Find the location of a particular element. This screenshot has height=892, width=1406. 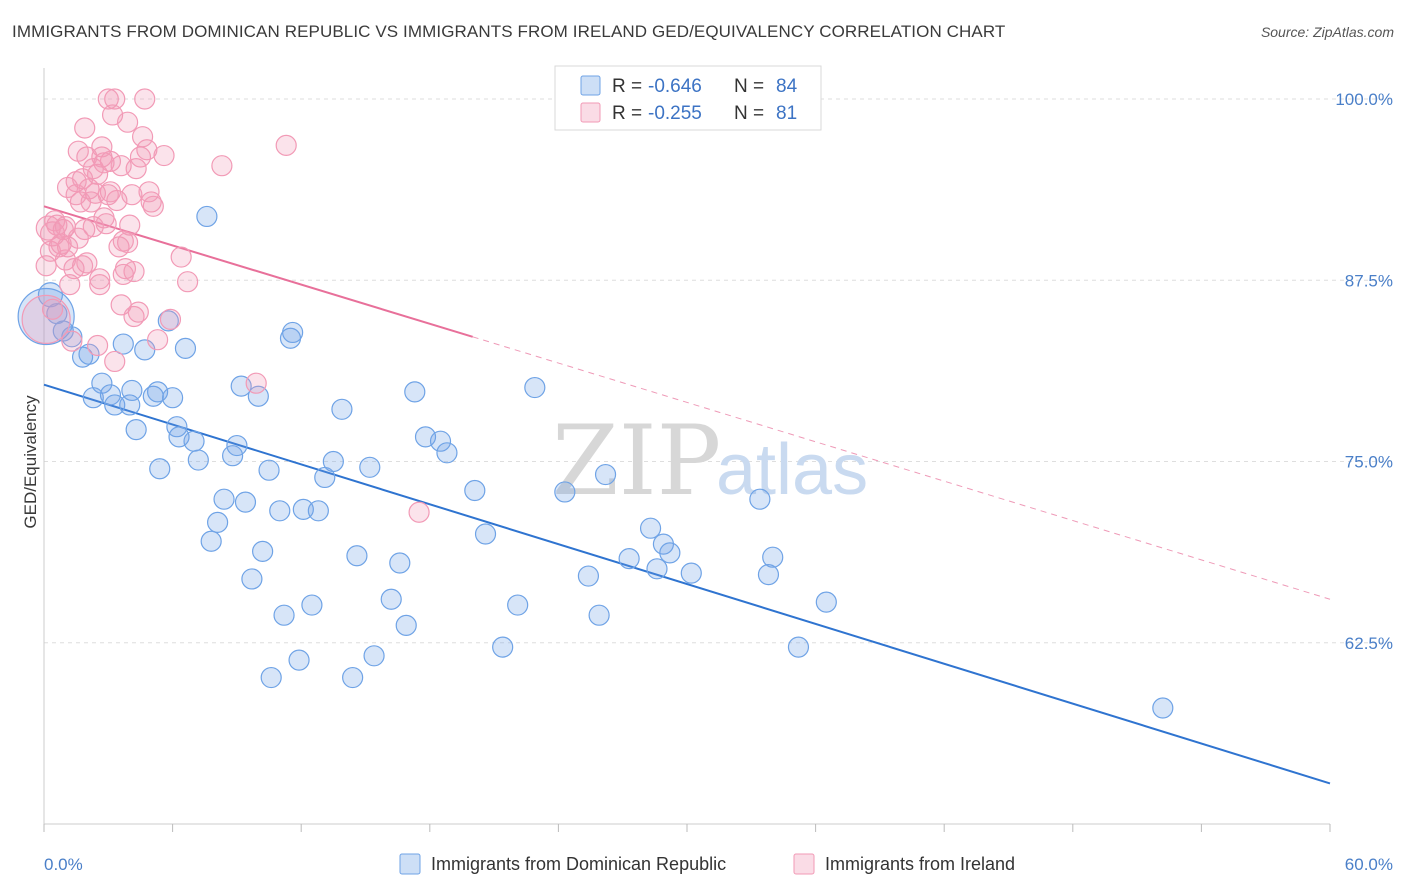

x-tick-max: 60.0% is located at coordinates (1369, 864).